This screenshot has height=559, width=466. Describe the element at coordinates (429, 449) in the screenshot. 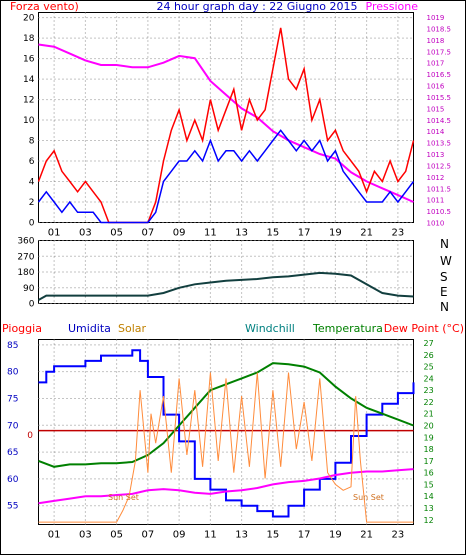

I see `chart3-ytick-right: 18` at that location.